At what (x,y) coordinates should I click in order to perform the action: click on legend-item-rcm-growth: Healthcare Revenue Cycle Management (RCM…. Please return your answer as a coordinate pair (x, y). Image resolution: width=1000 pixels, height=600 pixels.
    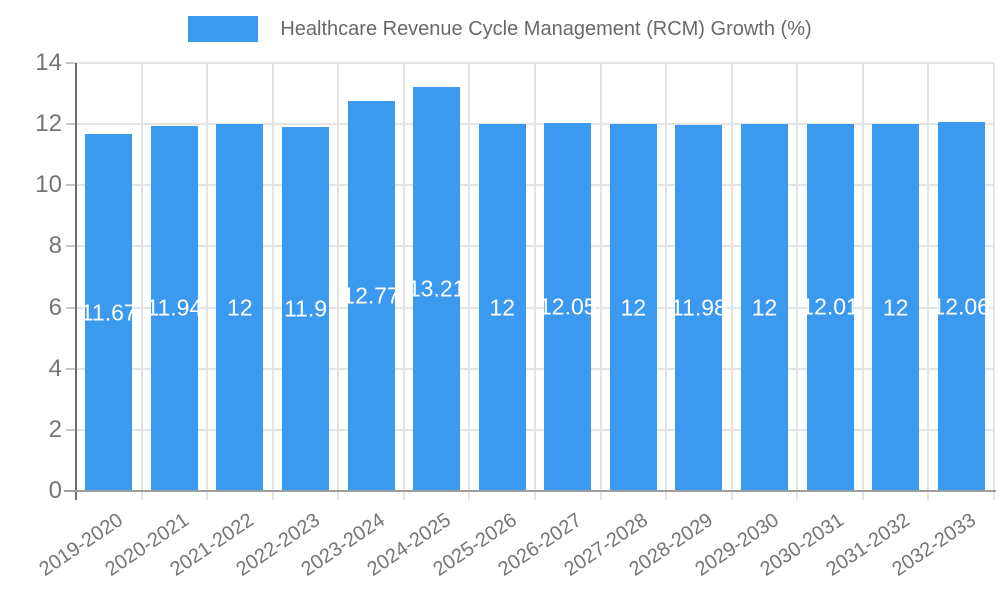
    Looking at the image, I should click on (500, 29).